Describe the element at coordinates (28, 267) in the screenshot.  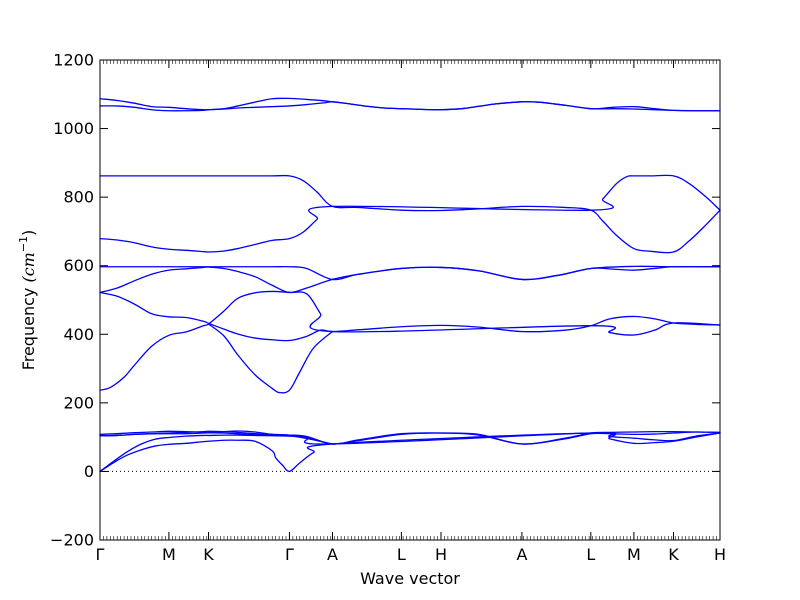
I see `y-axis-unit: (cm` at that location.